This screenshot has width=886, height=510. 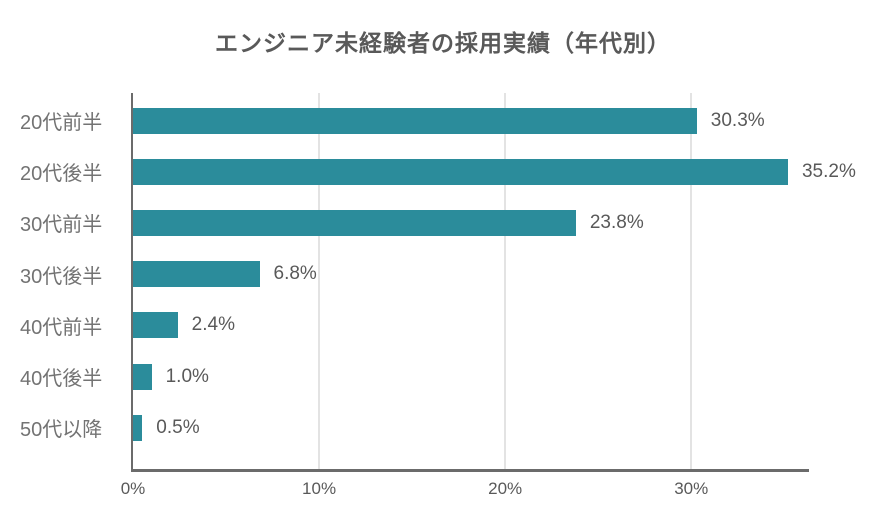 What do you see at coordinates (132, 281) in the screenshot?
I see `y-axis-line` at bounding box center [132, 281].